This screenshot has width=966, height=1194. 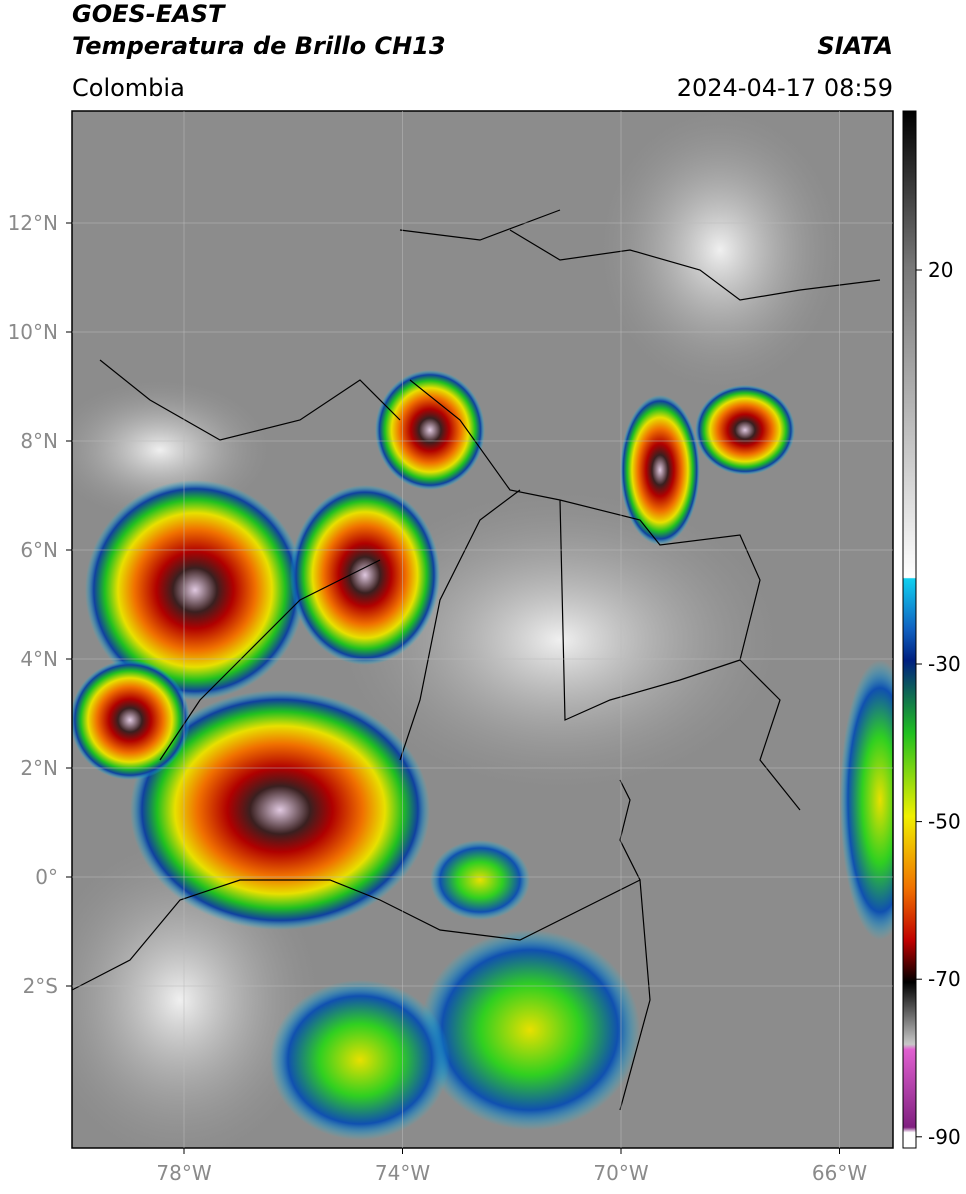 I want to click on lon-tick-label: 74°W, so click(x=402, y=1173).